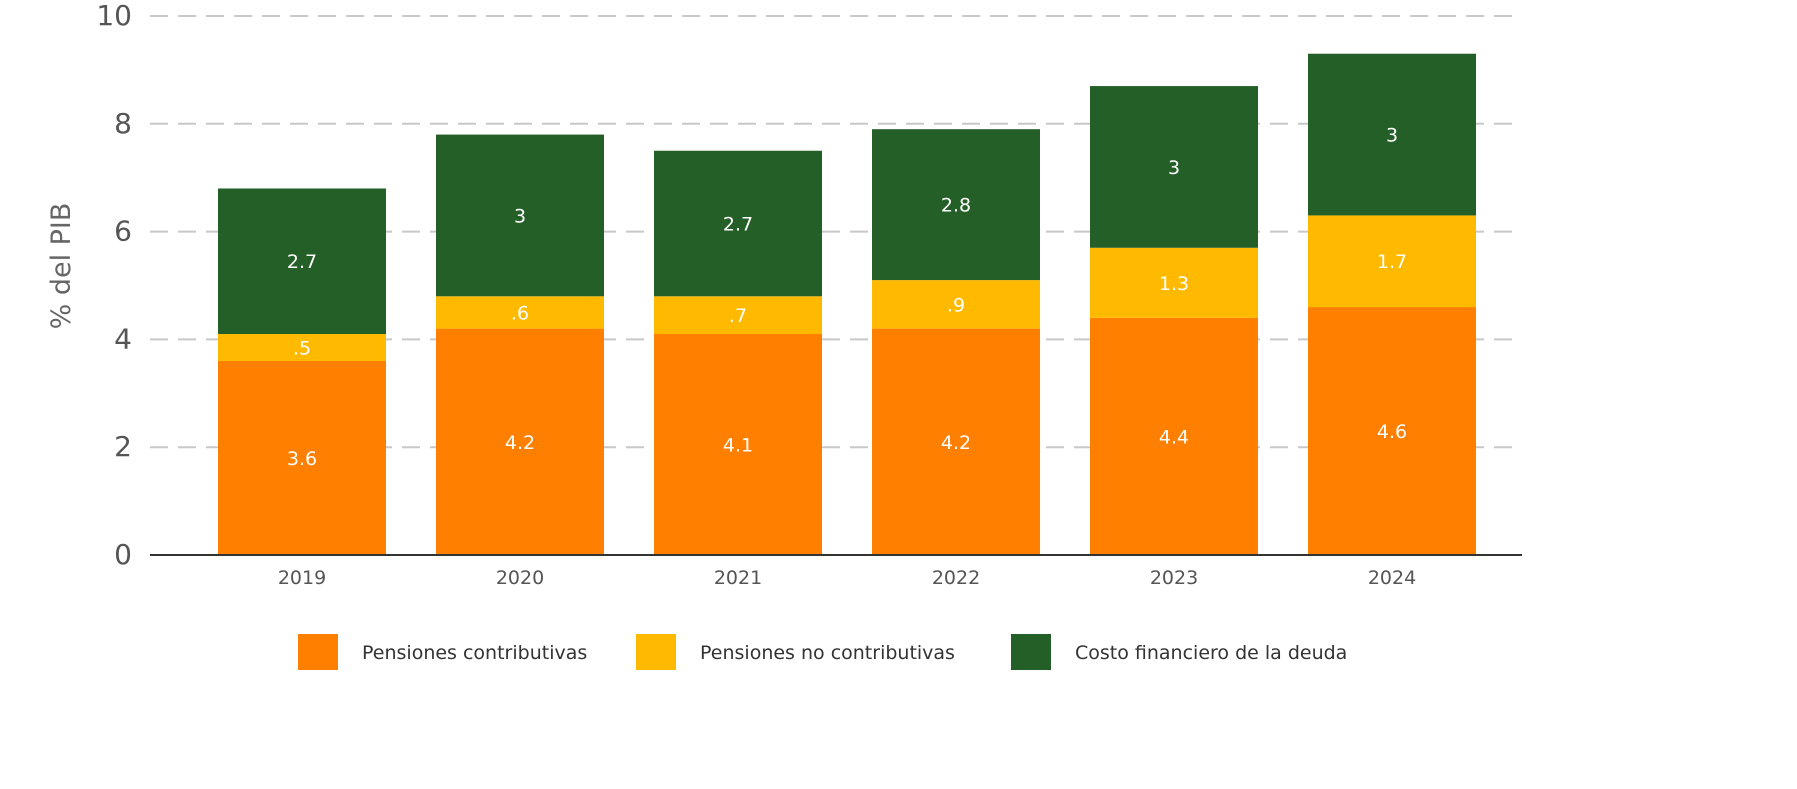 The image size is (1797, 789). I want to click on data-label: 4.1, so click(738, 446).